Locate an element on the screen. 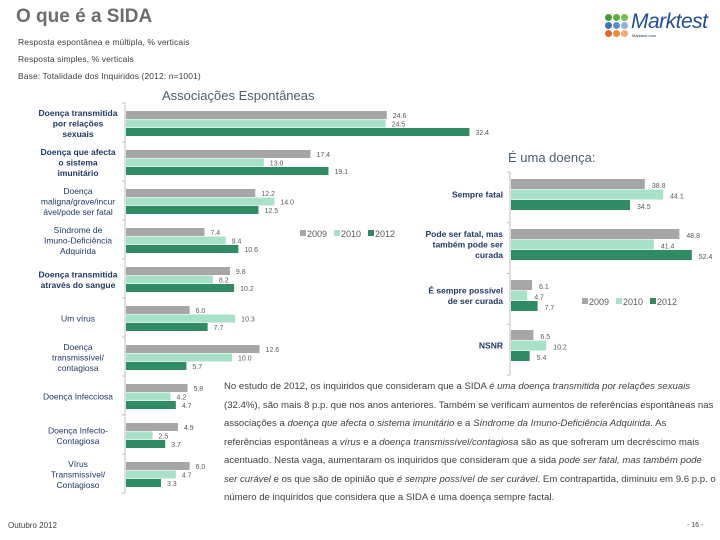 Image resolution: width=720 pixels, height=540 pixels. paragraph-emphasis: doença que afecta o sistema imunitário is located at coordinates (371, 423).